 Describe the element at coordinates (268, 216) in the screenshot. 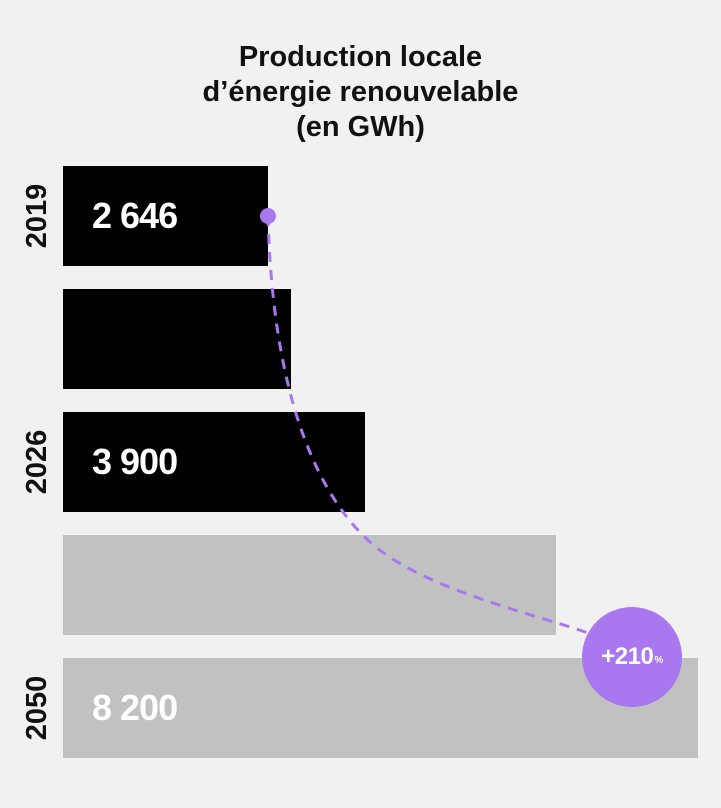

I see `trend-start-dot` at that location.